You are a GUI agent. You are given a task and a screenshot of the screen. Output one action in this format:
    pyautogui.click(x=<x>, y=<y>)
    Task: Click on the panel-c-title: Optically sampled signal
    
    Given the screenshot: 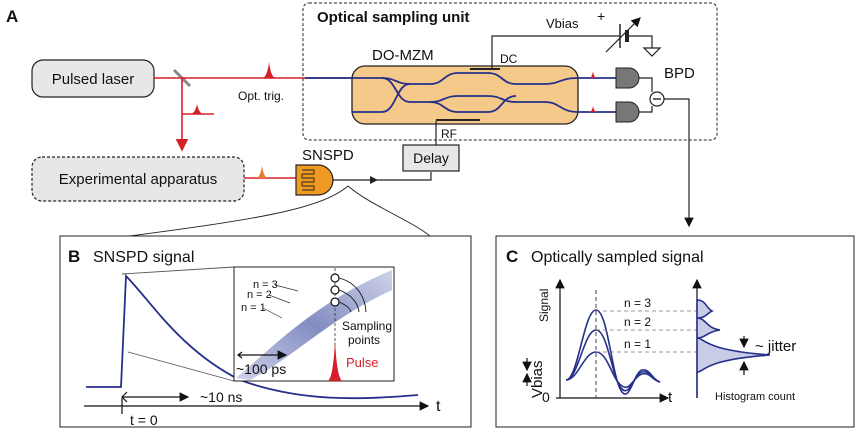 What is the action you would take?
    pyautogui.click(x=617, y=257)
    